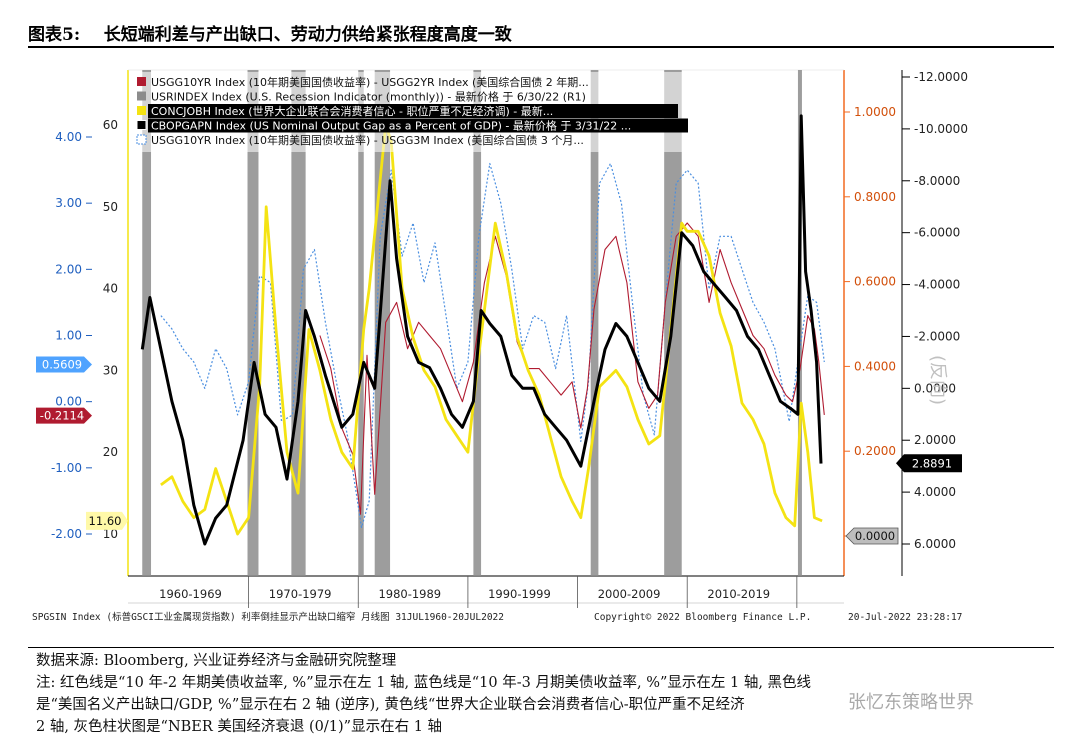 The width and height of the screenshot is (1080, 752). I want to click on last-value-yellow-shape, so click(107, 520).